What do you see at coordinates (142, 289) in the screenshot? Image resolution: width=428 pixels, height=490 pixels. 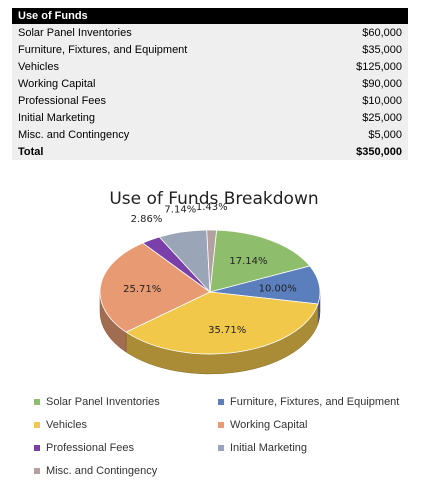 I see `data-label-3: 25.71%` at bounding box center [142, 289].